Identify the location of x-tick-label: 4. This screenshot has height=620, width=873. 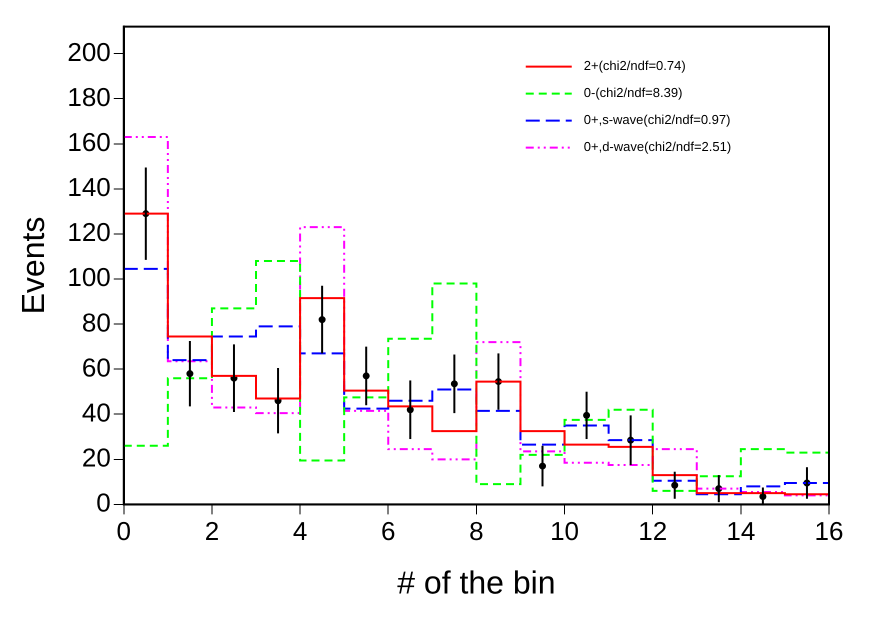
(300, 531).